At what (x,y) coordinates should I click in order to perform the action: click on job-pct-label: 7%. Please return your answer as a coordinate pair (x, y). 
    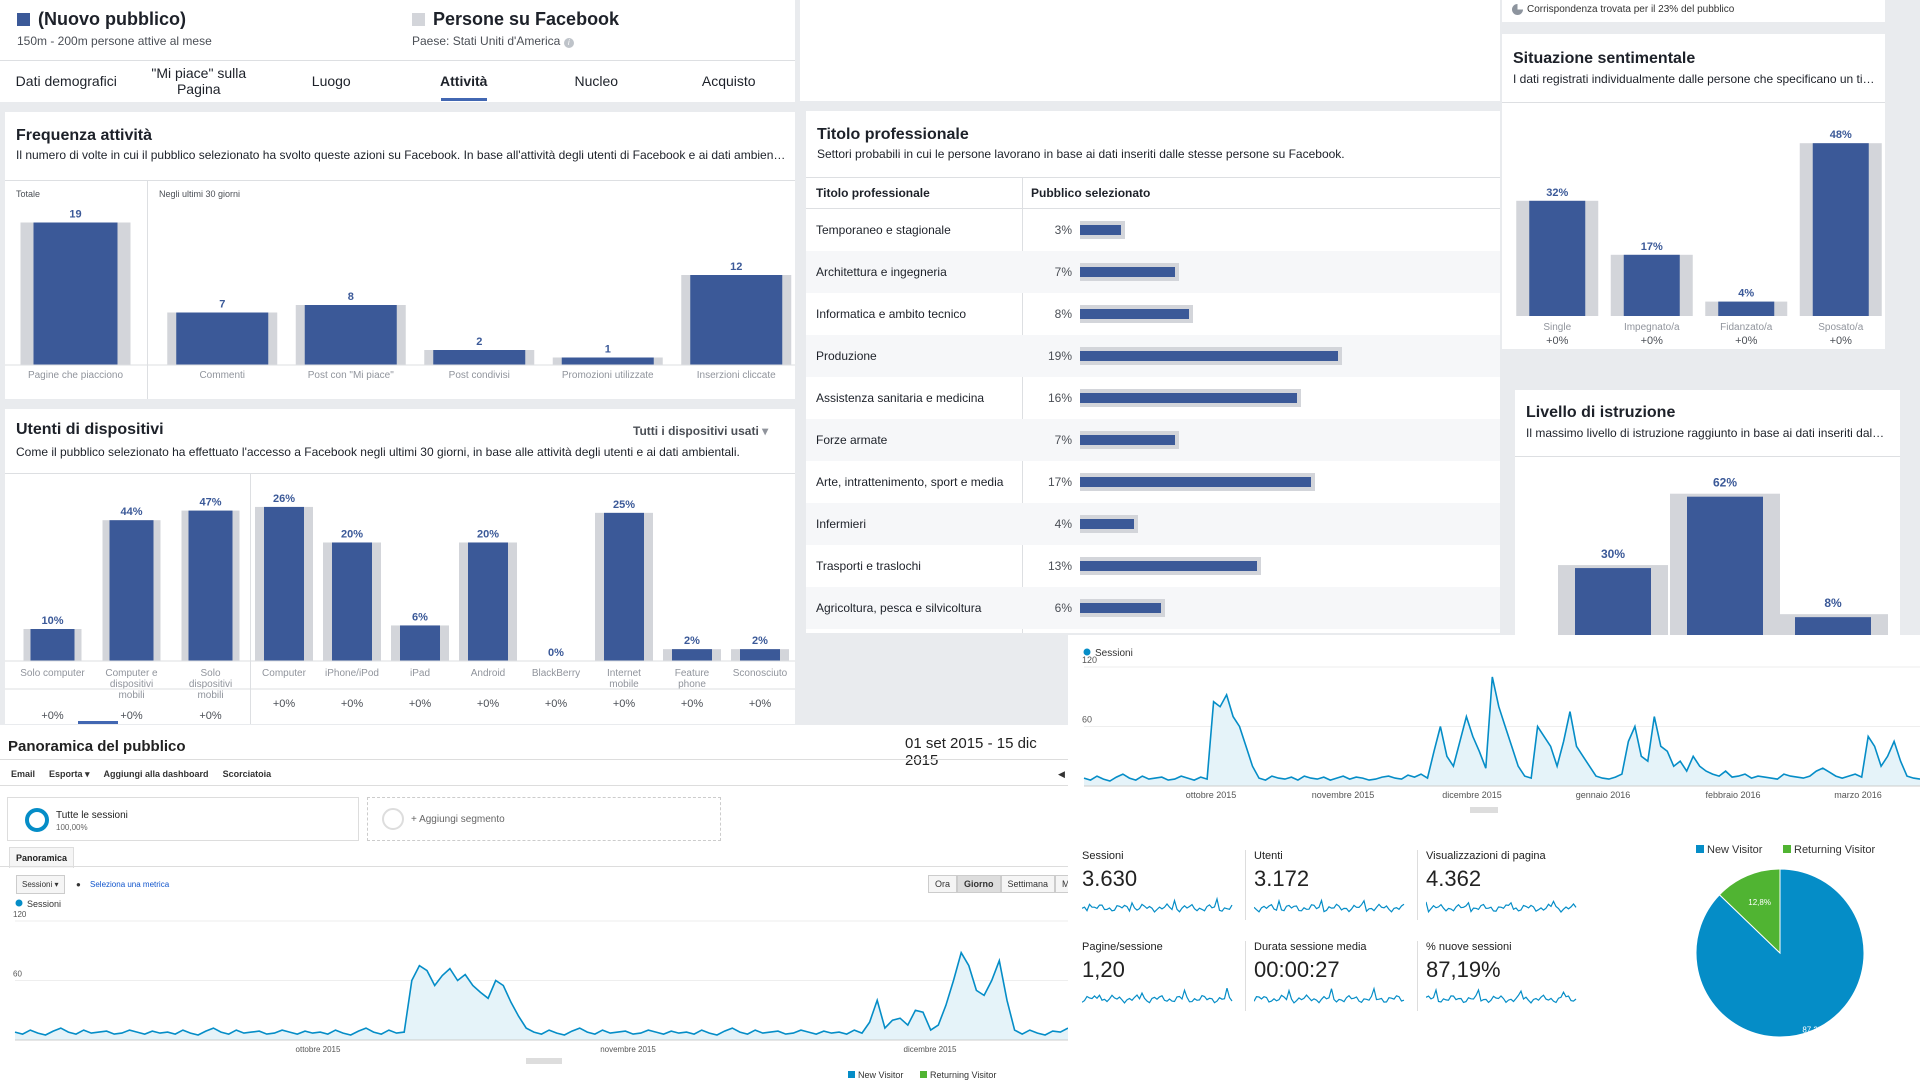
    Looking at the image, I should click on (1063, 440).